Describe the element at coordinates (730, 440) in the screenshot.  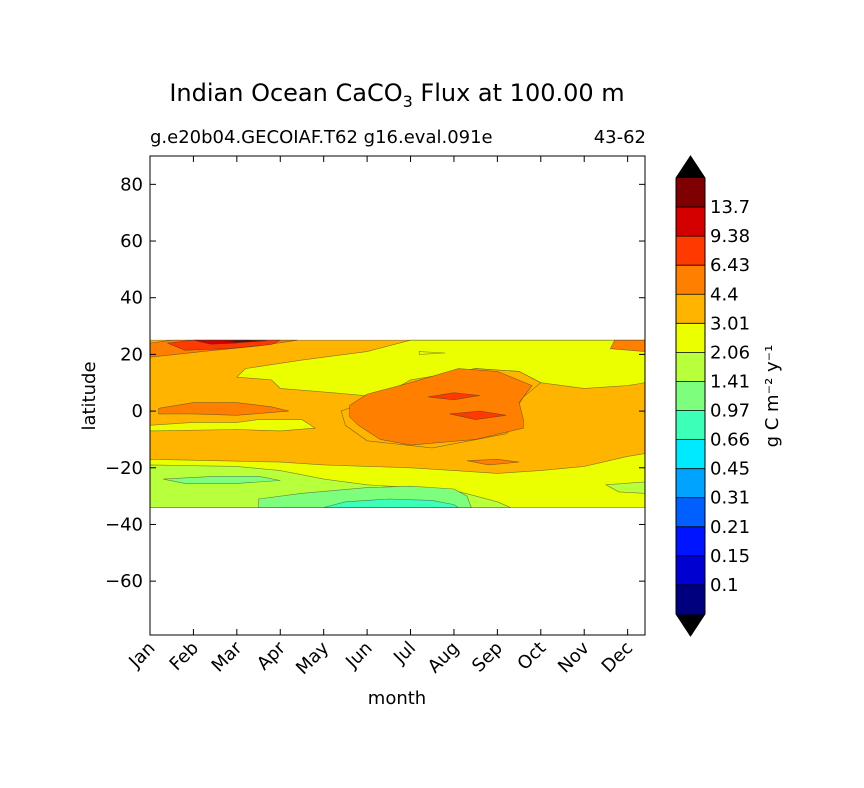
I see `colorbar-tick-label: 0.66` at that location.